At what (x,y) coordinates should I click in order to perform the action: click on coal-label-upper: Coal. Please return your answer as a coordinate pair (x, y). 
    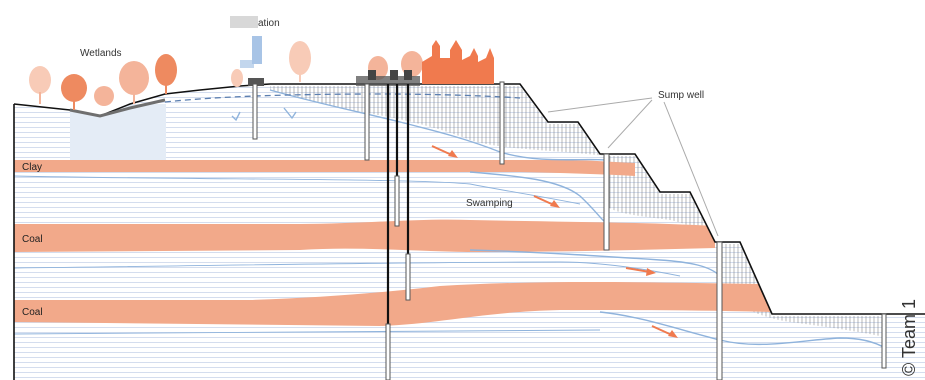
    Looking at the image, I should click on (32, 239).